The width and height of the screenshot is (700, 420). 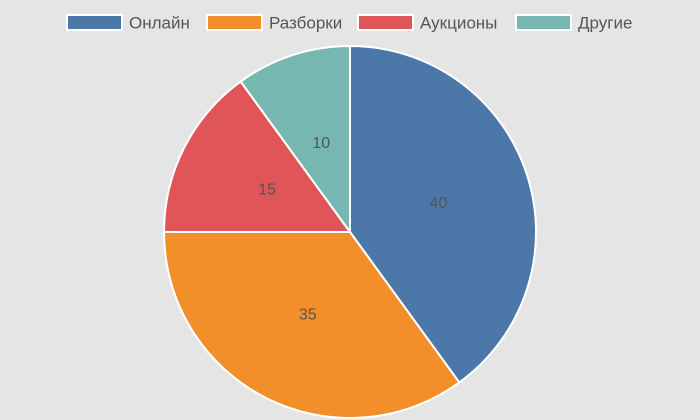 What do you see at coordinates (439, 203) in the screenshot?
I see `slice-label-1: 40` at bounding box center [439, 203].